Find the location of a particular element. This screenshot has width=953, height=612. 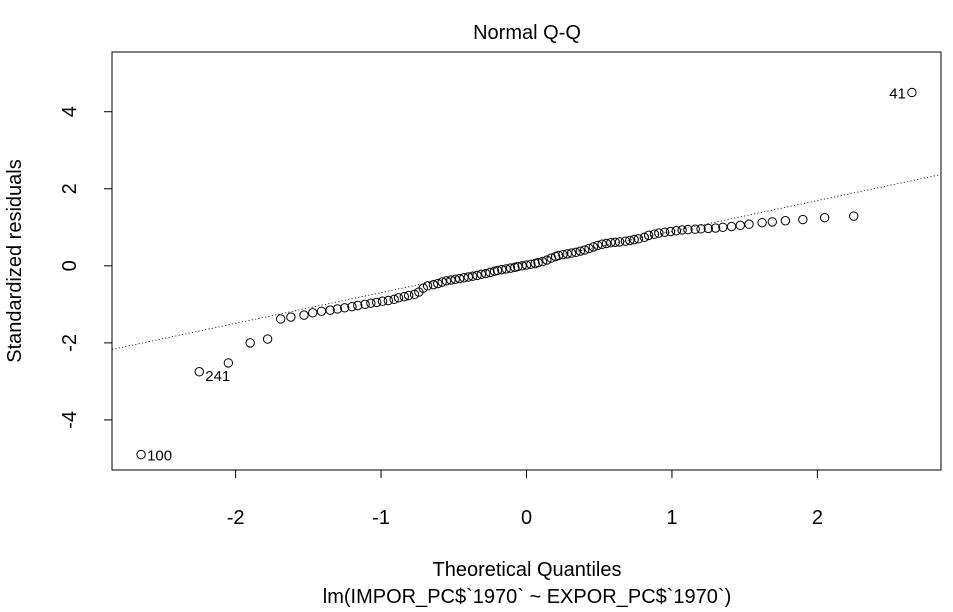

y-tick-label: -4 is located at coordinates (70, 420).